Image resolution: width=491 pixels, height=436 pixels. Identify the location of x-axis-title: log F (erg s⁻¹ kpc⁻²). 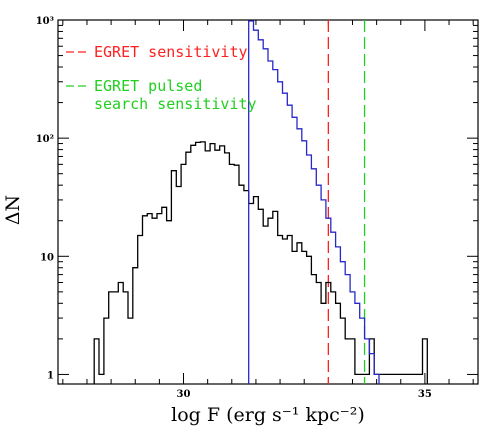
(268, 415).